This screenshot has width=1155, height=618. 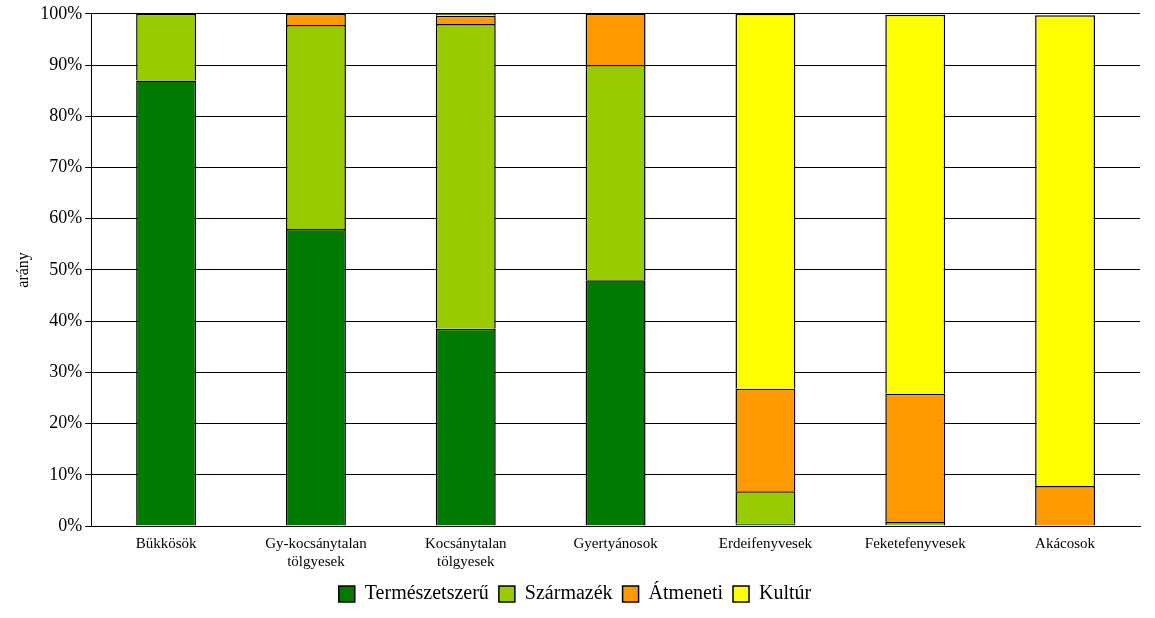 I want to click on y-tick-label: 20%, so click(x=66, y=422).